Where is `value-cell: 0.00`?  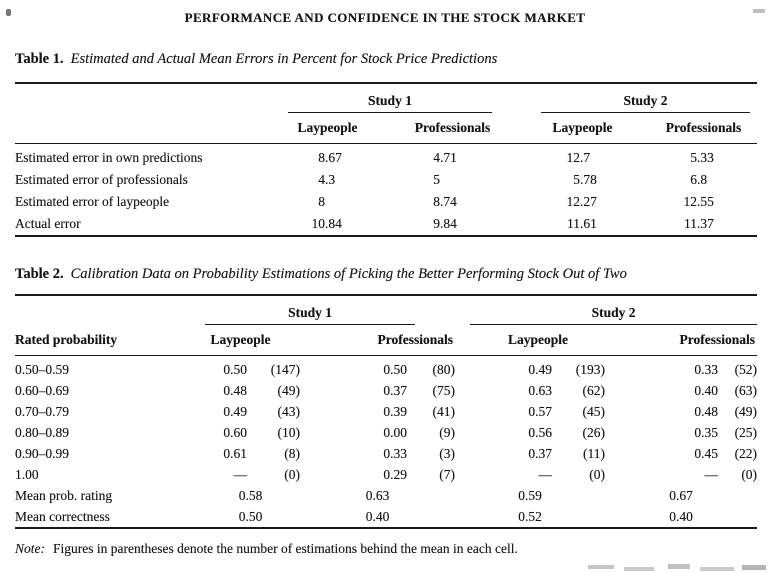 value-cell: 0.00 is located at coordinates (395, 432).